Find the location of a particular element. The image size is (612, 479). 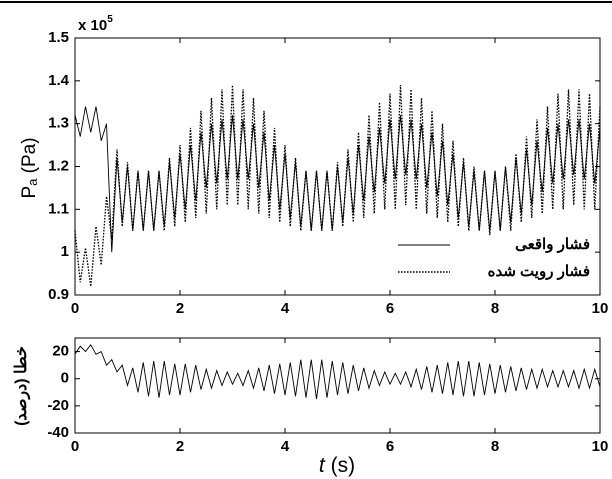

legend-label: فشار واقعی is located at coordinates (552, 244).